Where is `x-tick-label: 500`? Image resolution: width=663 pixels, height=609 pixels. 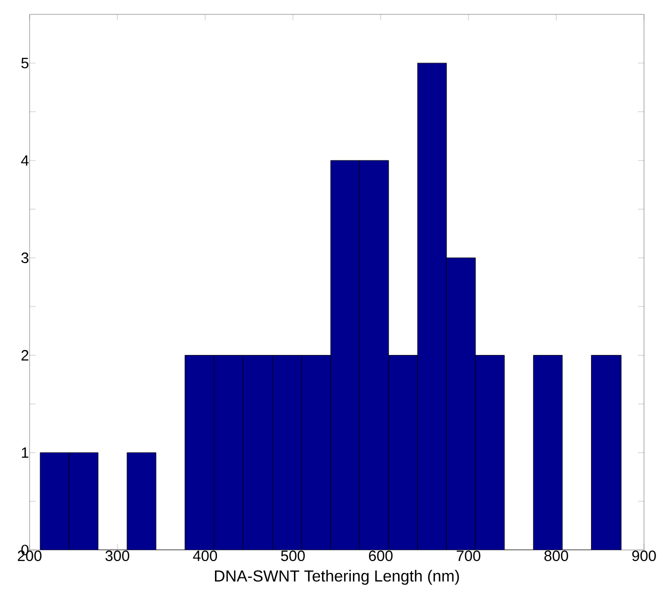
x-tick-label: 500 is located at coordinates (293, 556).